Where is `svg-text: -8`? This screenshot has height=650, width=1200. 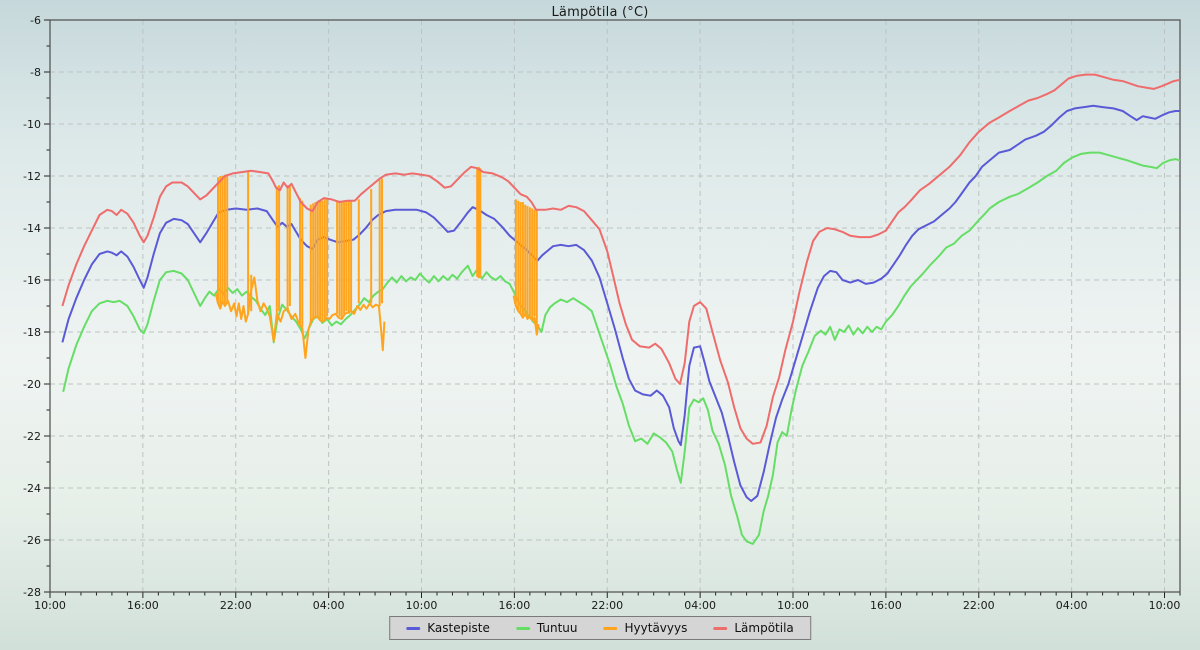
svg-text: -8 is located at coordinates (35, 72).